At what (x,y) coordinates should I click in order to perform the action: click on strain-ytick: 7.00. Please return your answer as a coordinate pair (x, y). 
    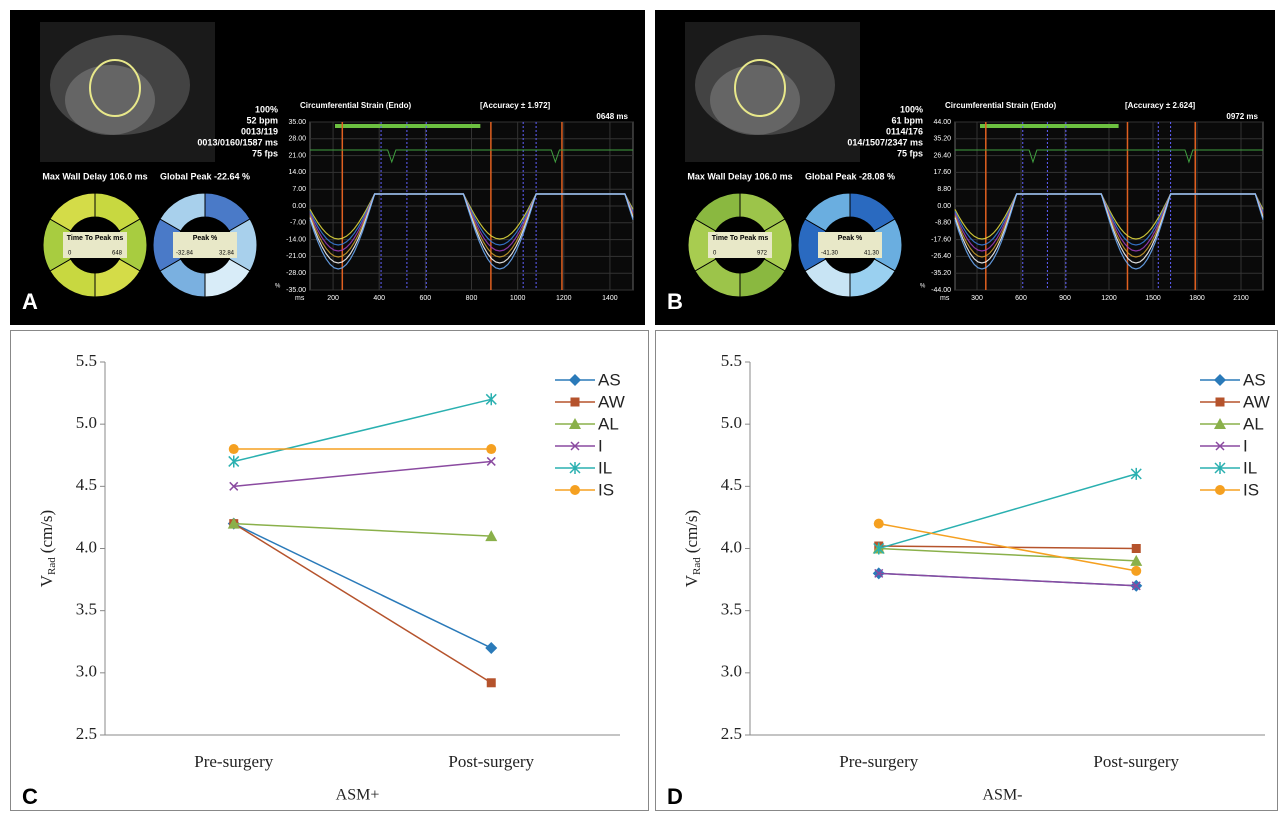
    Looking at the image, I should click on (299, 189).